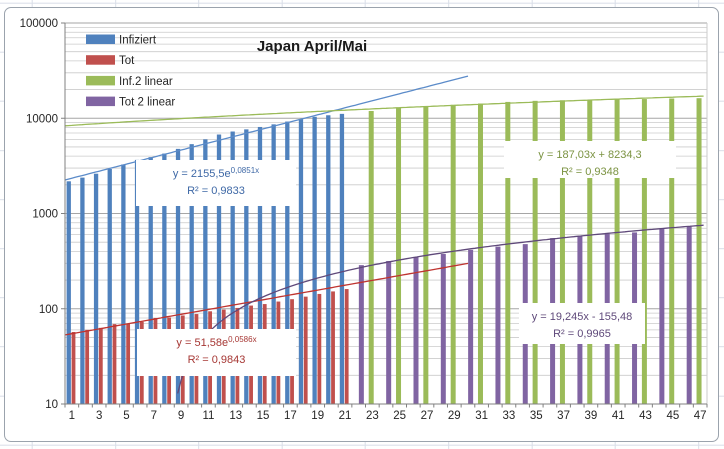  What do you see at coordinates (266, 299) in the screenshot?
I see `trend-tot-line` at bounding box center [266, 299].